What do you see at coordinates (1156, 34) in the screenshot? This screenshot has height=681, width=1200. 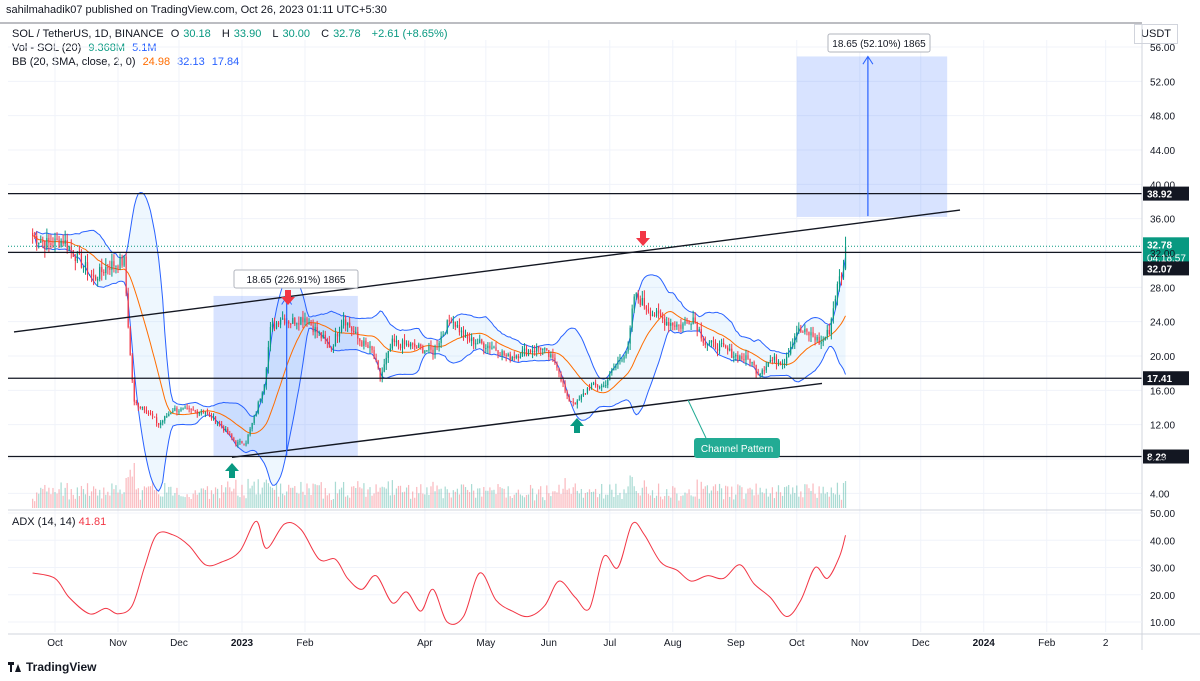 I see `currency-label: USDT` at bounding box center [1156, 34].